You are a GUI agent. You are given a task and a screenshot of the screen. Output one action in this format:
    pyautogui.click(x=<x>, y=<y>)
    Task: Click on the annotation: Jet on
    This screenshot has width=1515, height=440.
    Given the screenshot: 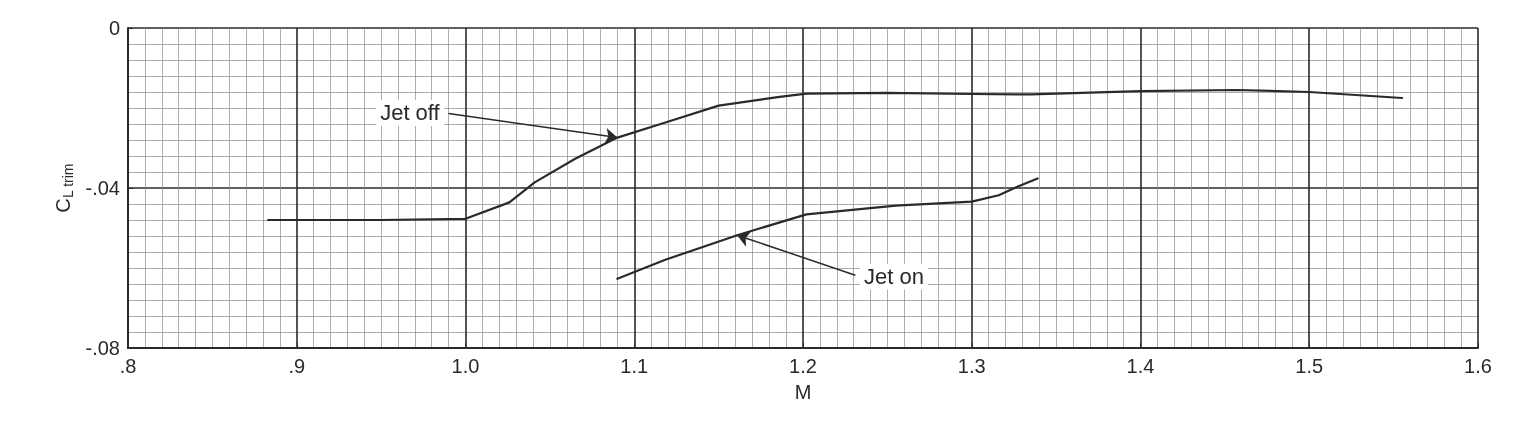 What is the action you would take?
    pyautogui.click(x=894, y=277)
    